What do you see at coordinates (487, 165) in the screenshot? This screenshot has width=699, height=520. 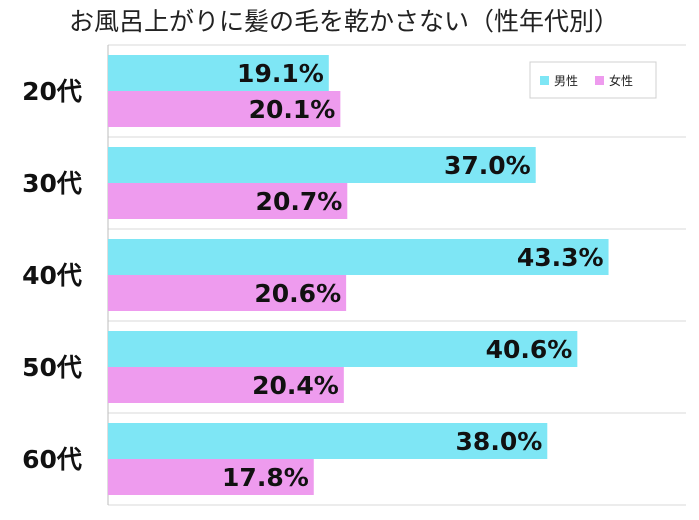 I see `value-label: 37.0%` at bounding box center [487, 165].